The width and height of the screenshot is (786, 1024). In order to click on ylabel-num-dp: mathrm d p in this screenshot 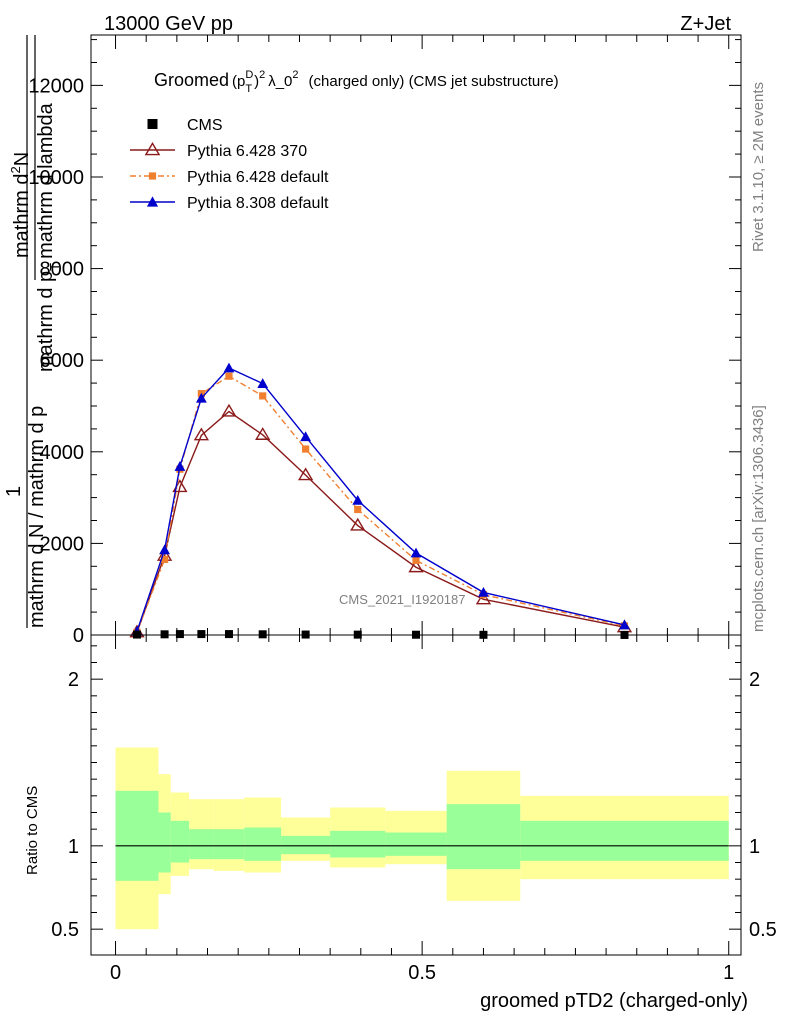, I will do `click(46, 321)`.